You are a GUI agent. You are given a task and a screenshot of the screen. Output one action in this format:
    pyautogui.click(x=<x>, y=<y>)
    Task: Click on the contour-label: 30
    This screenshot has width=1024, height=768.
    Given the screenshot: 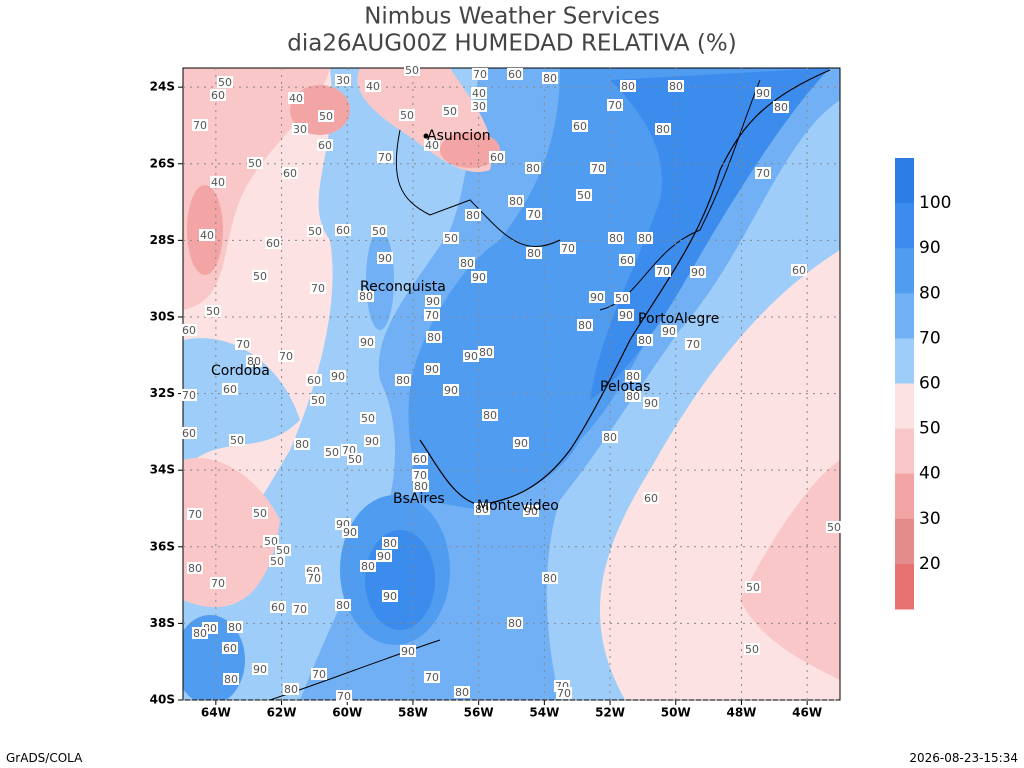 What is the action you would take?
    pyautogui.click(x=300, y=129)
    